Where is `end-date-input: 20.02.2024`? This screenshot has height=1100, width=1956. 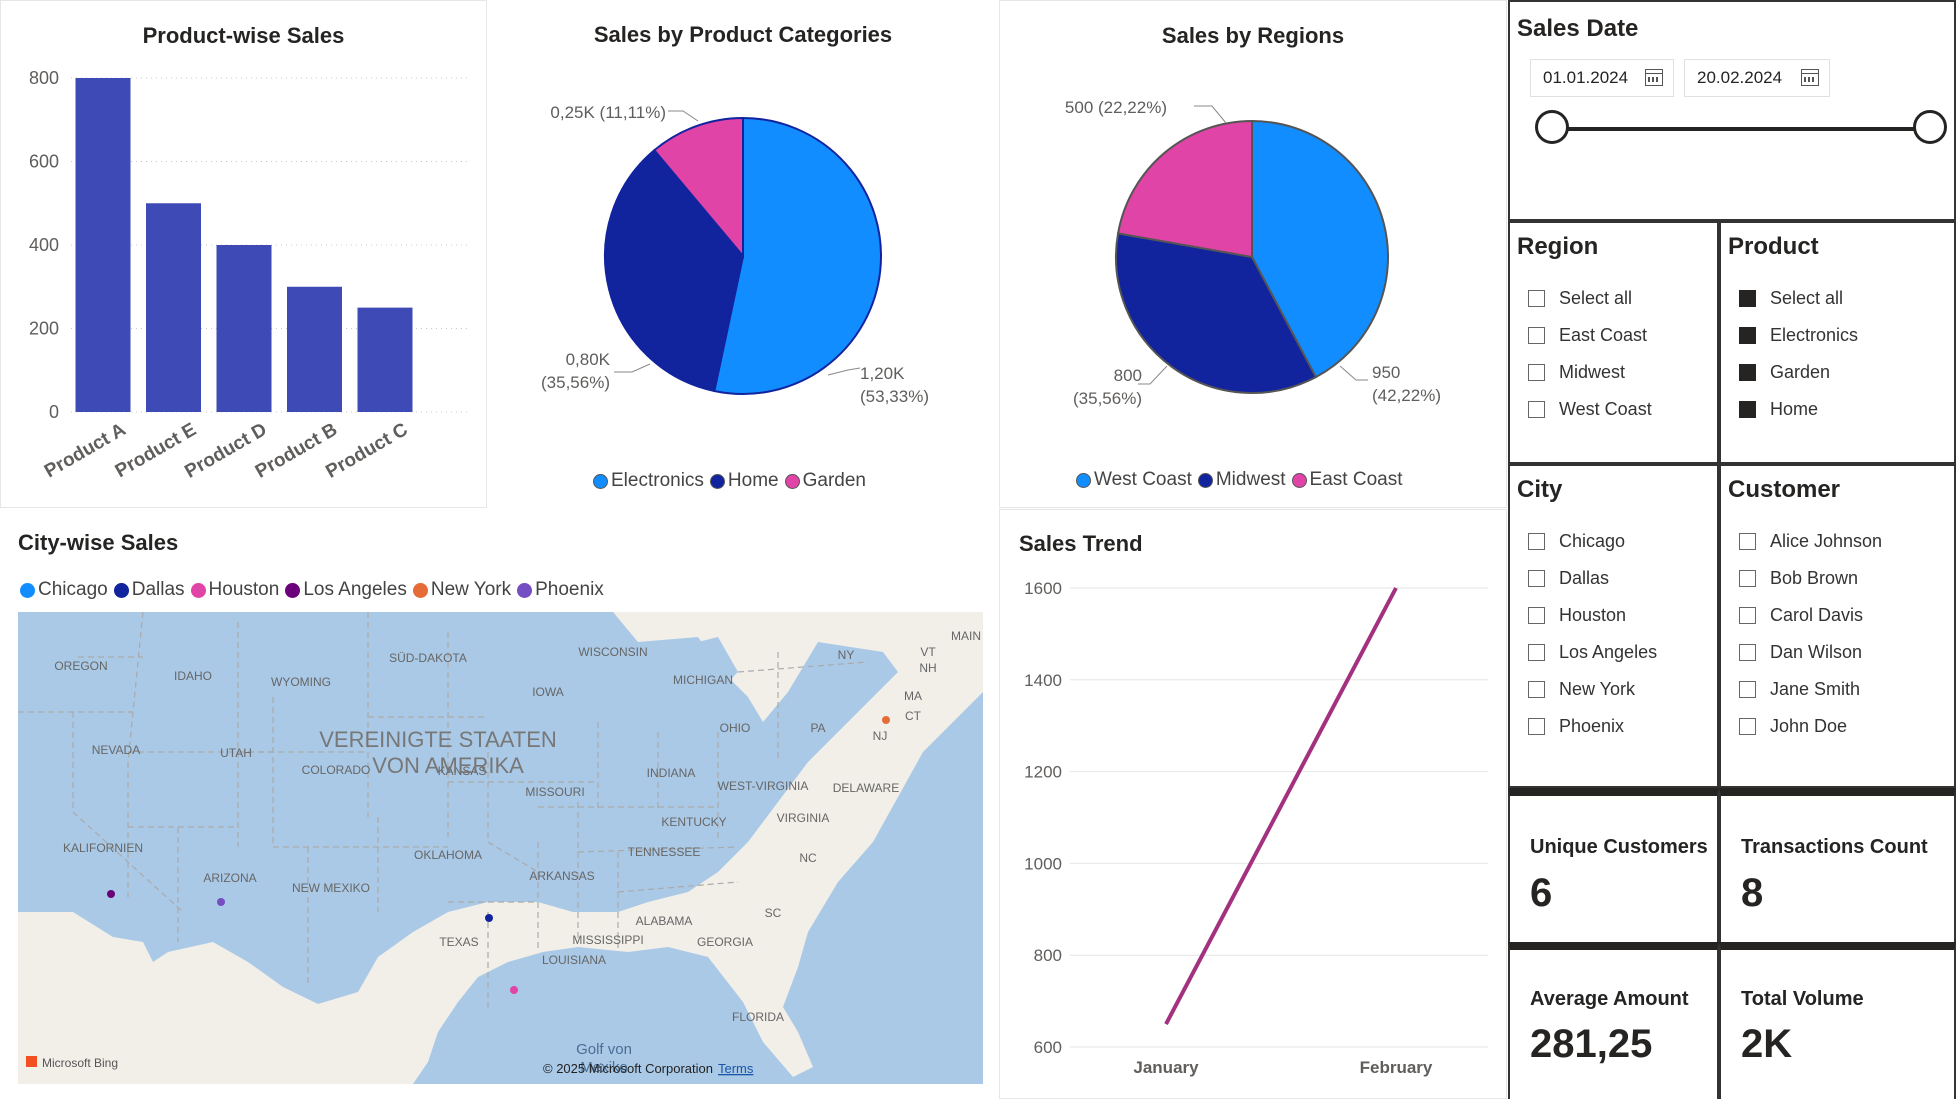
end-date-input: 20.02.2024 is located at coordinates (1757, 78).